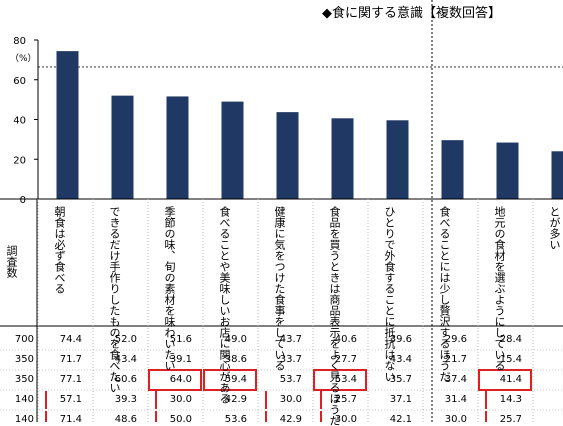 This screenshot has width=563, height=426. Describe the element at coordinates (499, 379) in the screenshot. I see `table-cell: 41.4` at that location.